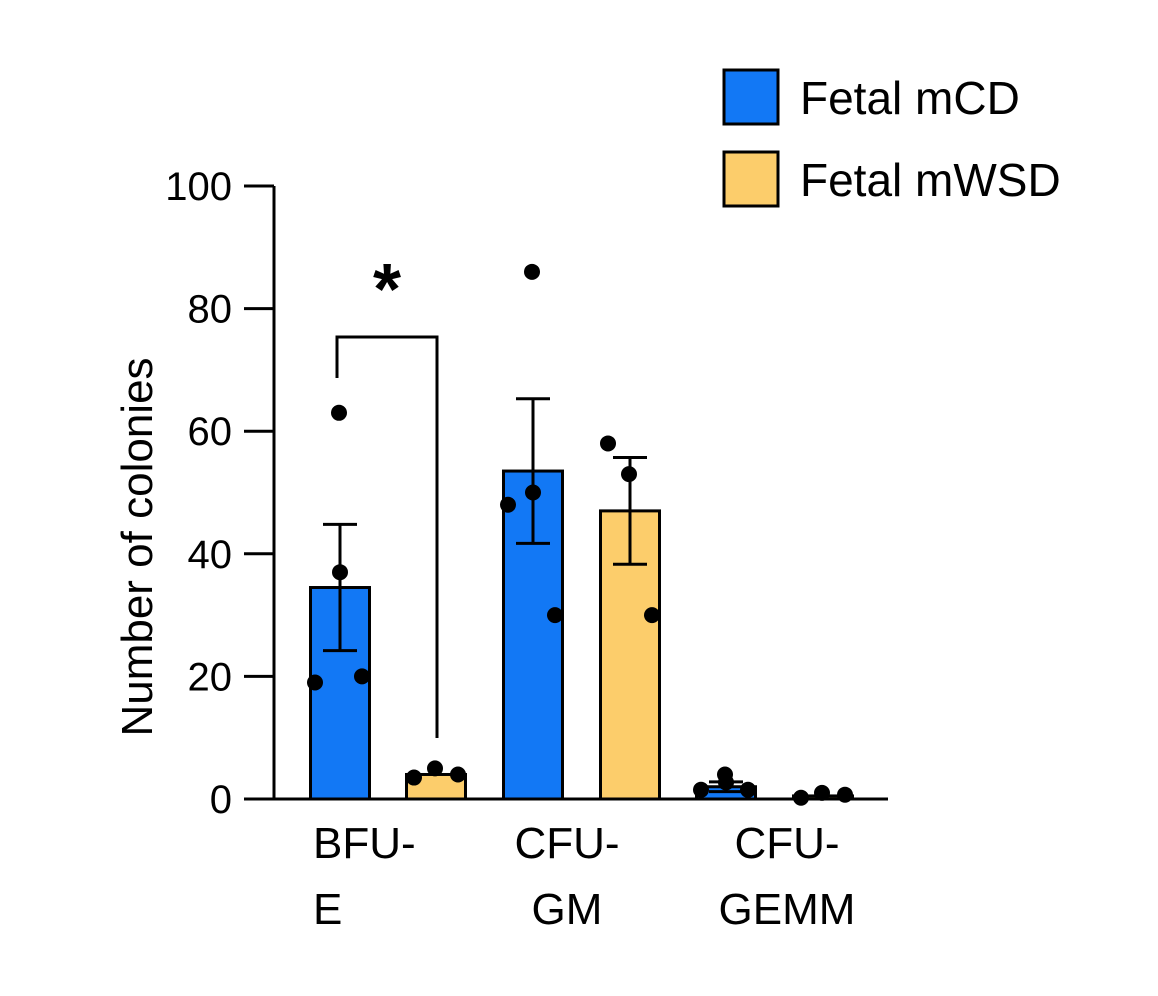 The image size is (1158, 996). What do you see at coordinates (198, 187) in the screenshot?
I see `y-tick-label: 100` at bounding box center [198, 187].